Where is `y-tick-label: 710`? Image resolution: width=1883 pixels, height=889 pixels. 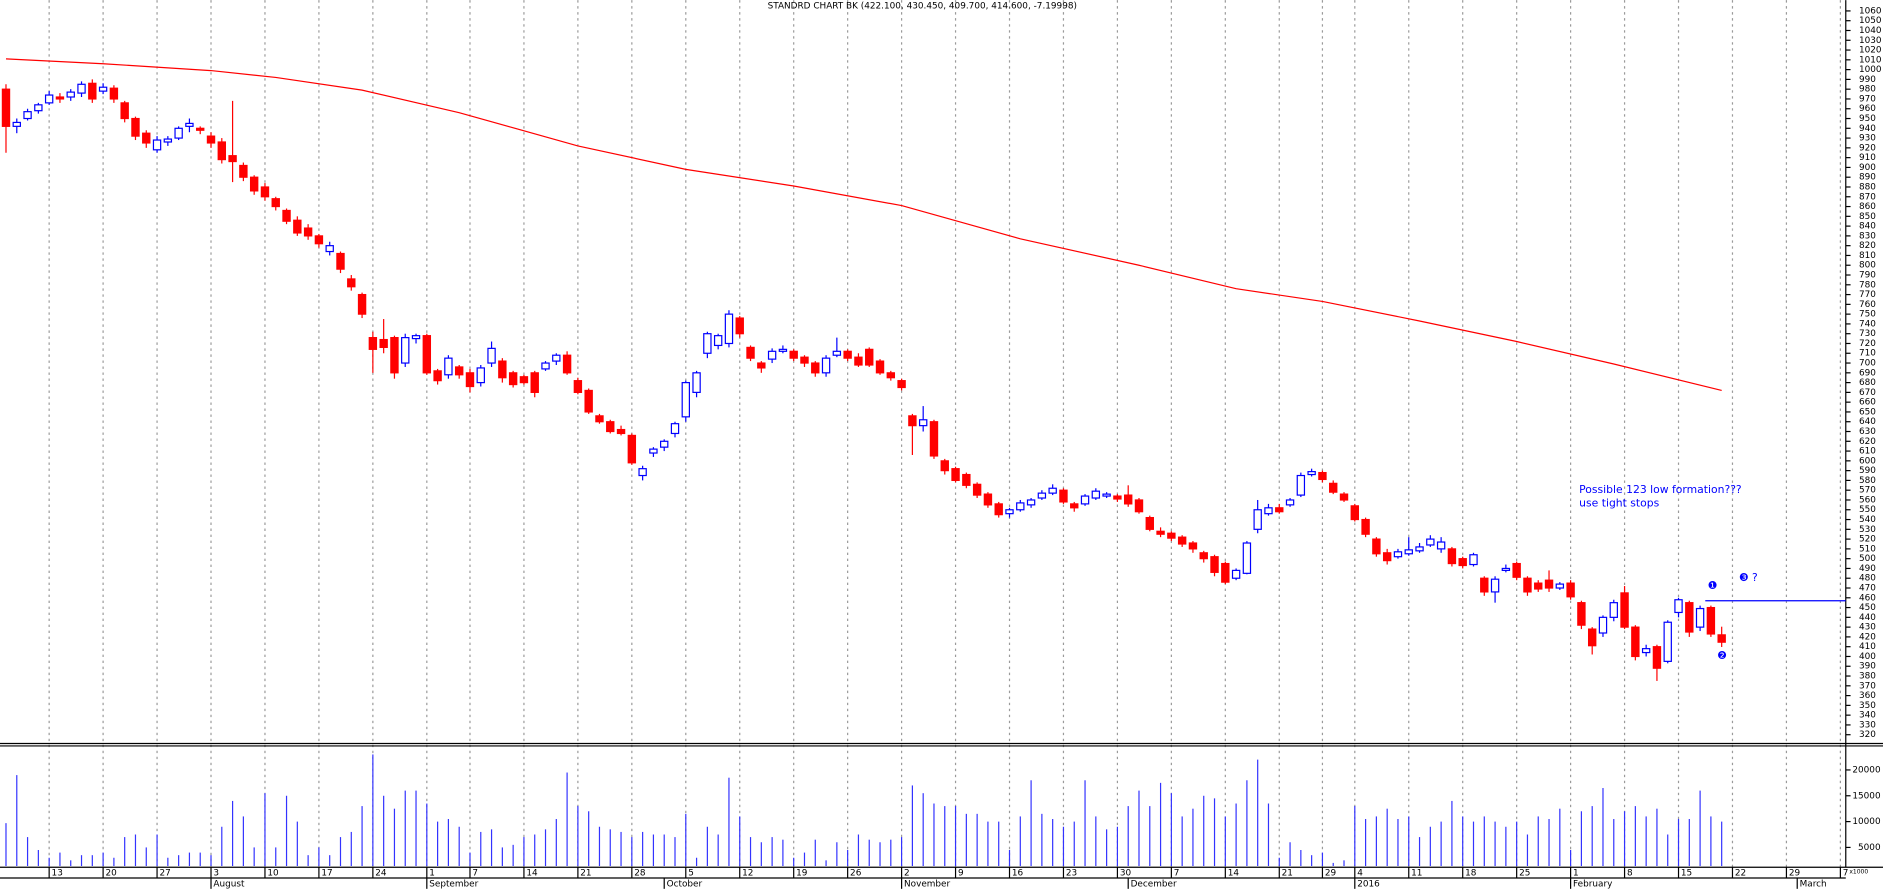
y-tick-label: 710 is located at coordinates (1867, 354).